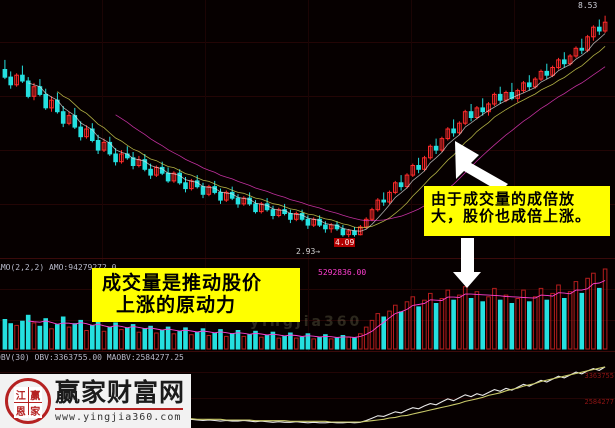 The width and height of the screenshot is (615, 428). What do you see at coordinates (588, 5) in the screenshot?
I see `price-label-high: 8.53` at bounding box center [588, 5].